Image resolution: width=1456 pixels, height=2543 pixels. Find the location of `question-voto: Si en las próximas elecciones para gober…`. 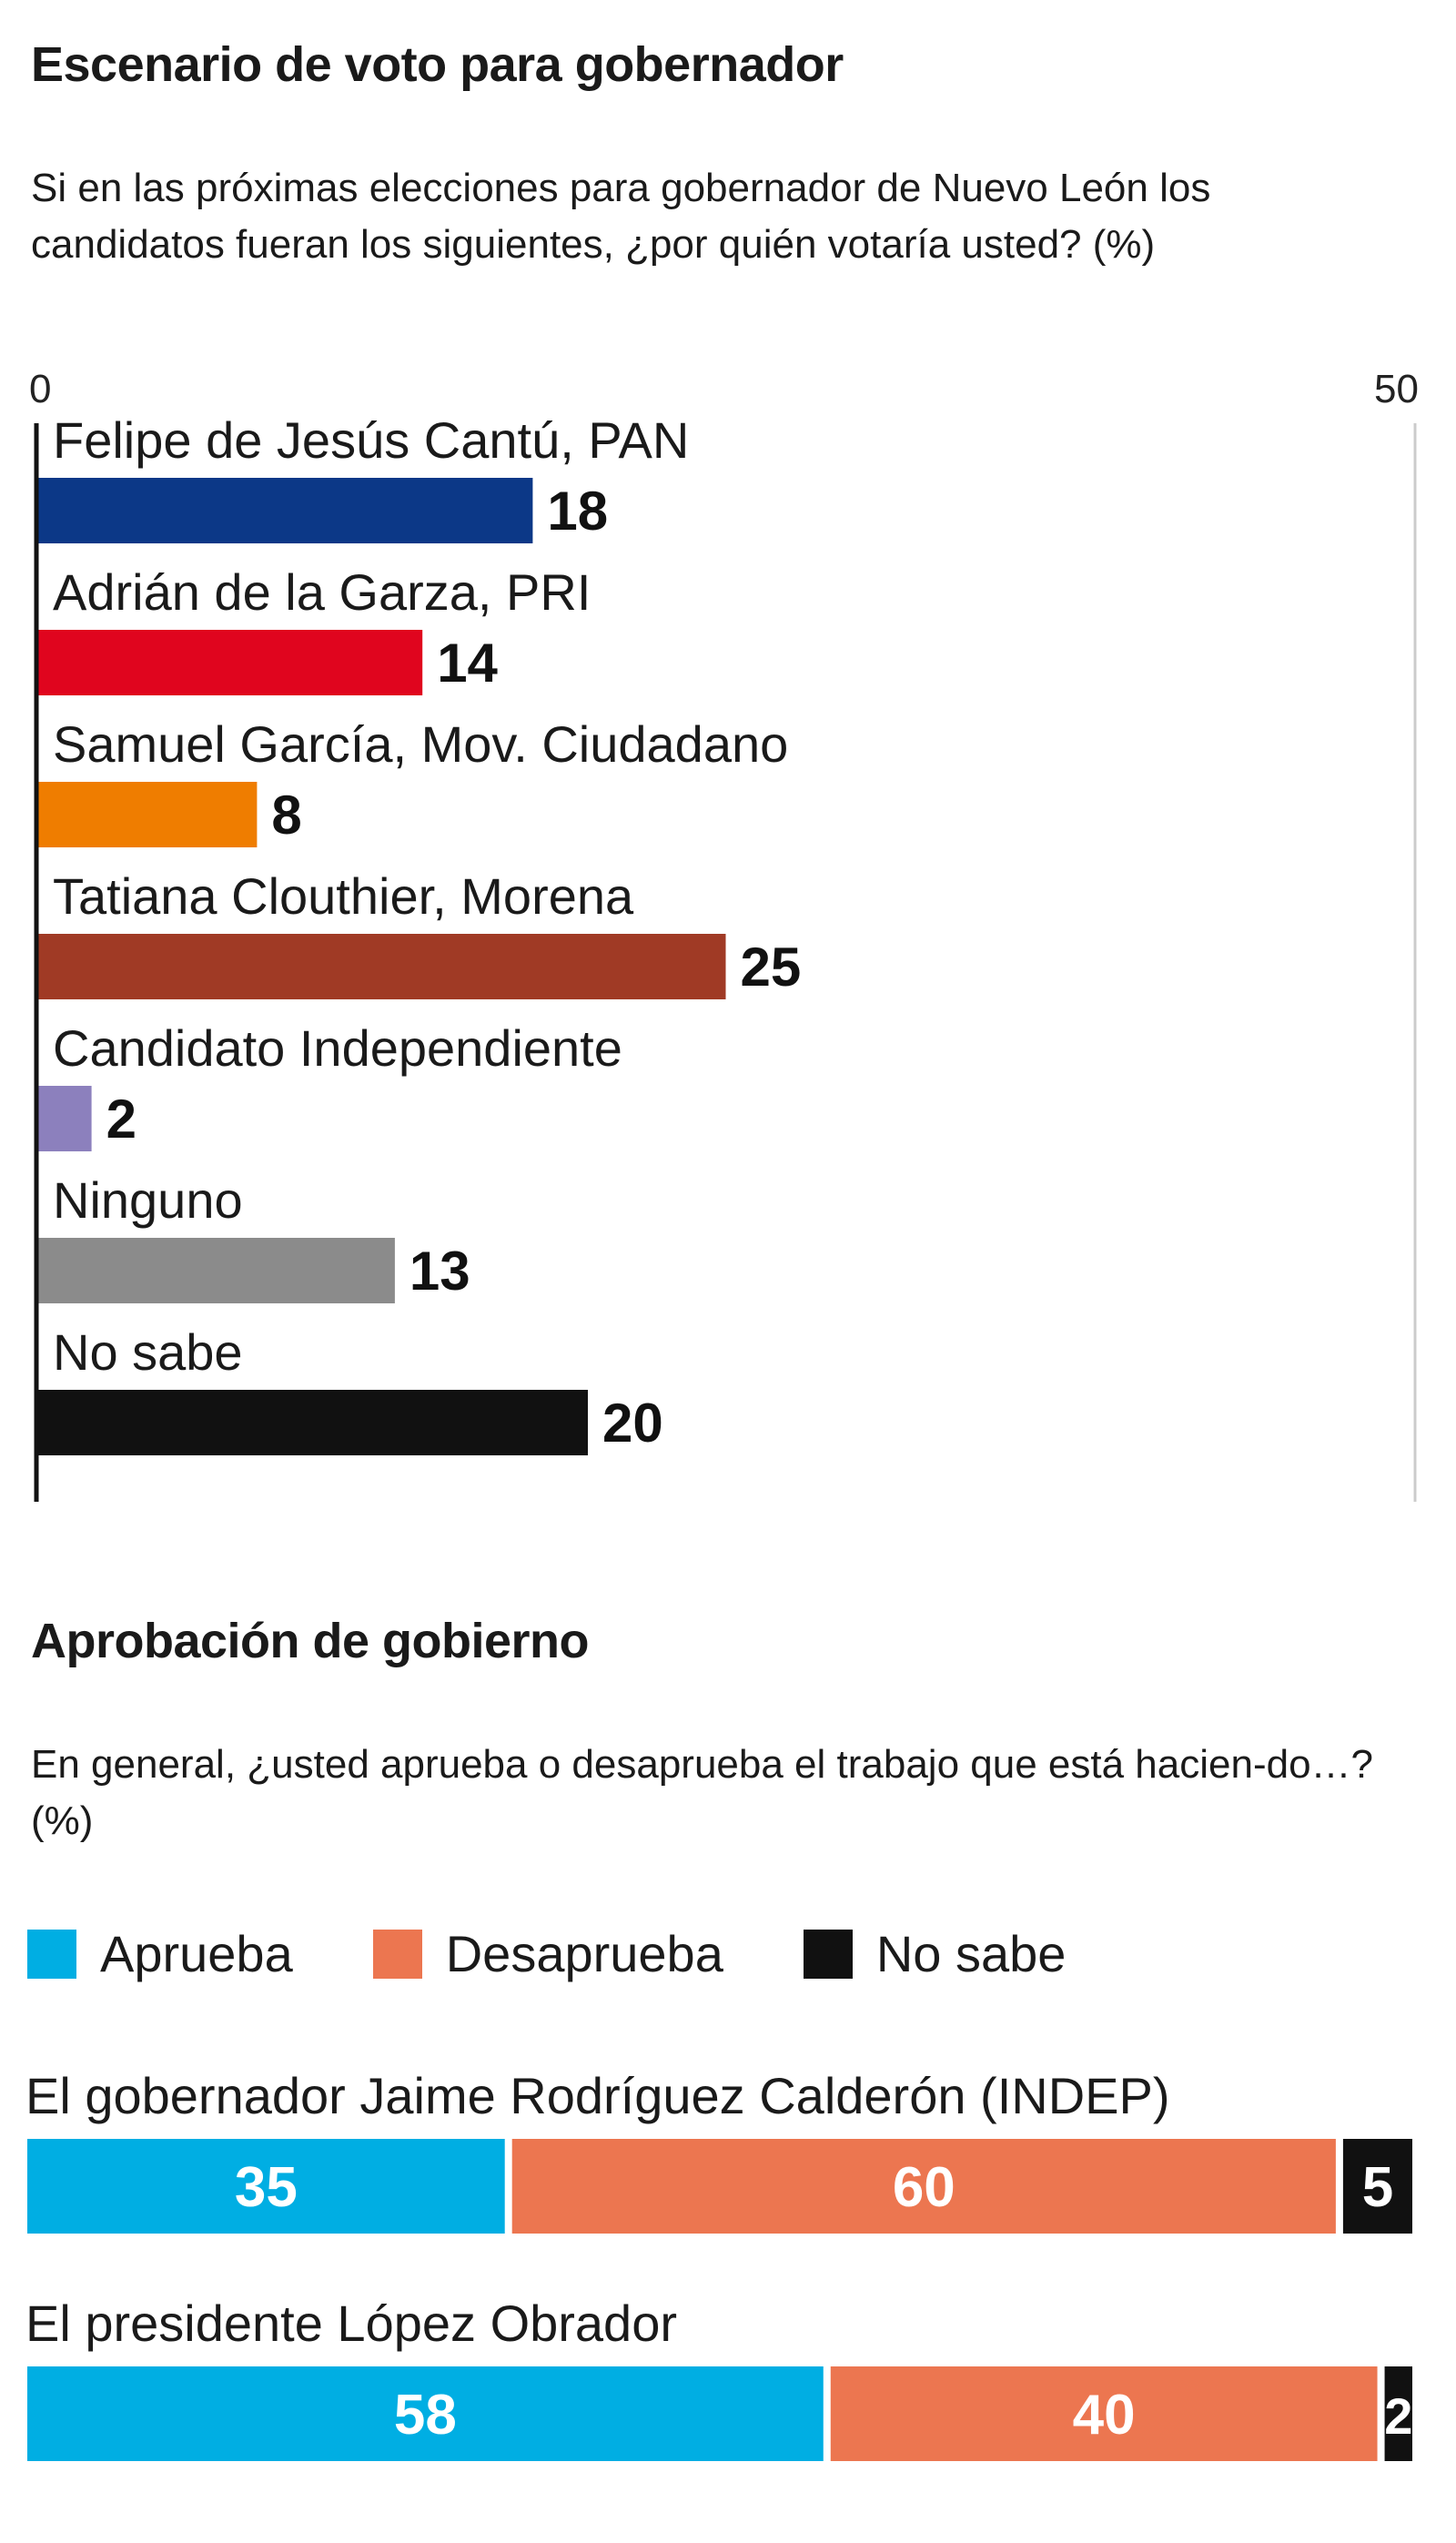

question-voto: Si en las próximas elecciones para gober… is located at coordinates (621, 216).